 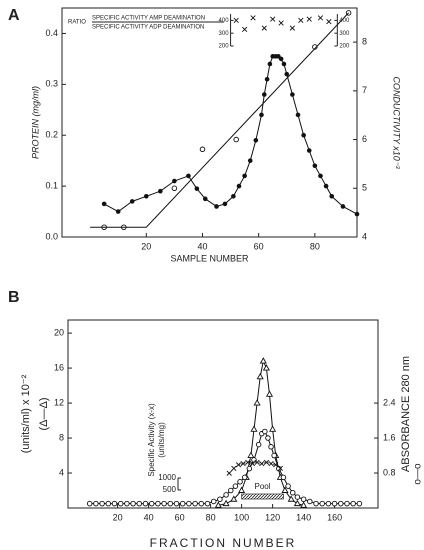 I want to click on y2-axis-label: CONDUCTIVITY x10⁻³, so click(x=397, y=122).